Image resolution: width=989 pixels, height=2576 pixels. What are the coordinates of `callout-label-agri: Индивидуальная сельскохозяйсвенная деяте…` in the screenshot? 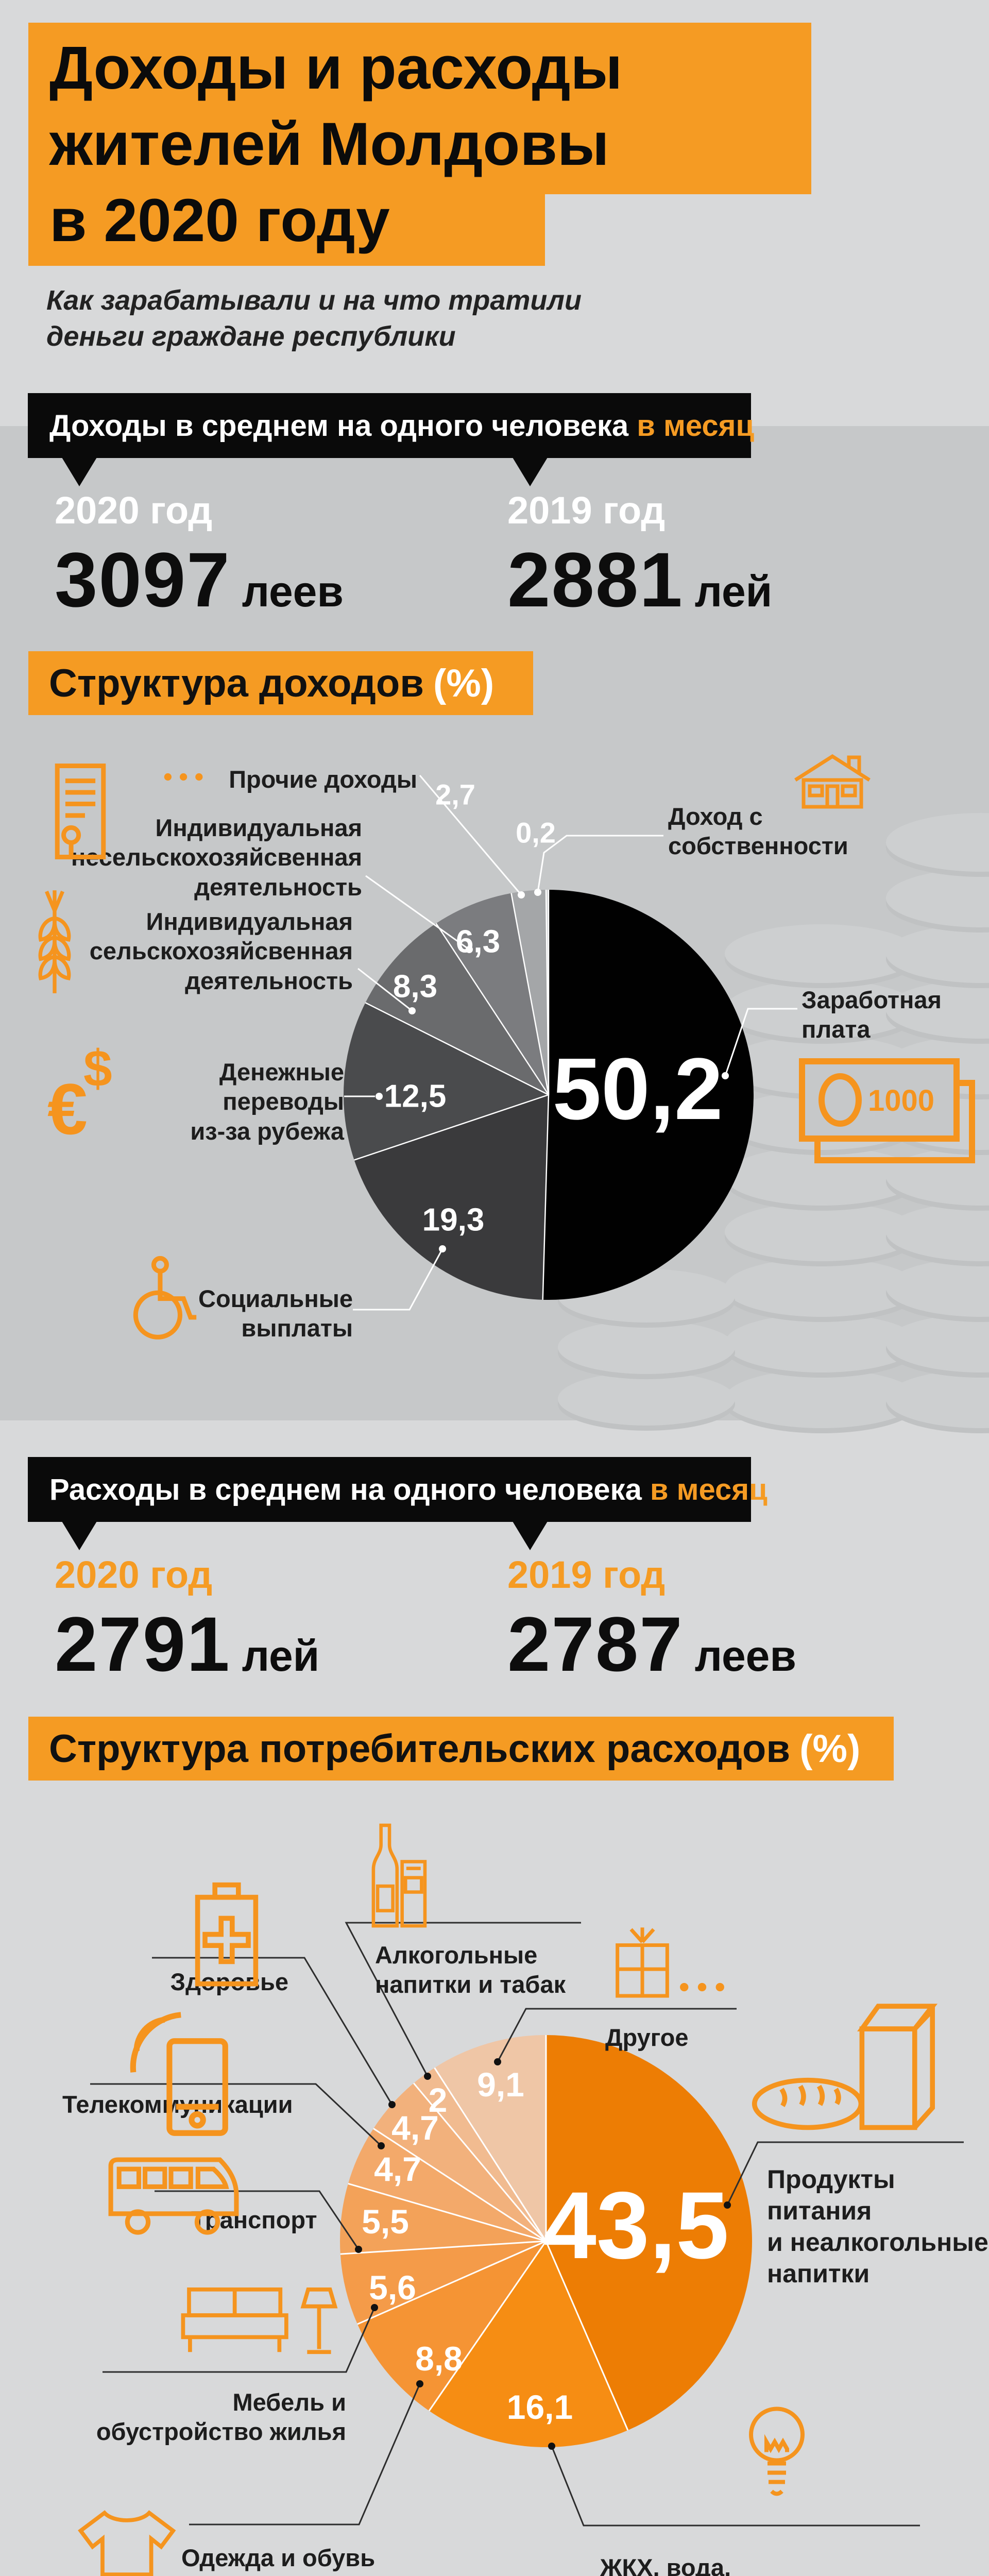 It's located at (221, 951).